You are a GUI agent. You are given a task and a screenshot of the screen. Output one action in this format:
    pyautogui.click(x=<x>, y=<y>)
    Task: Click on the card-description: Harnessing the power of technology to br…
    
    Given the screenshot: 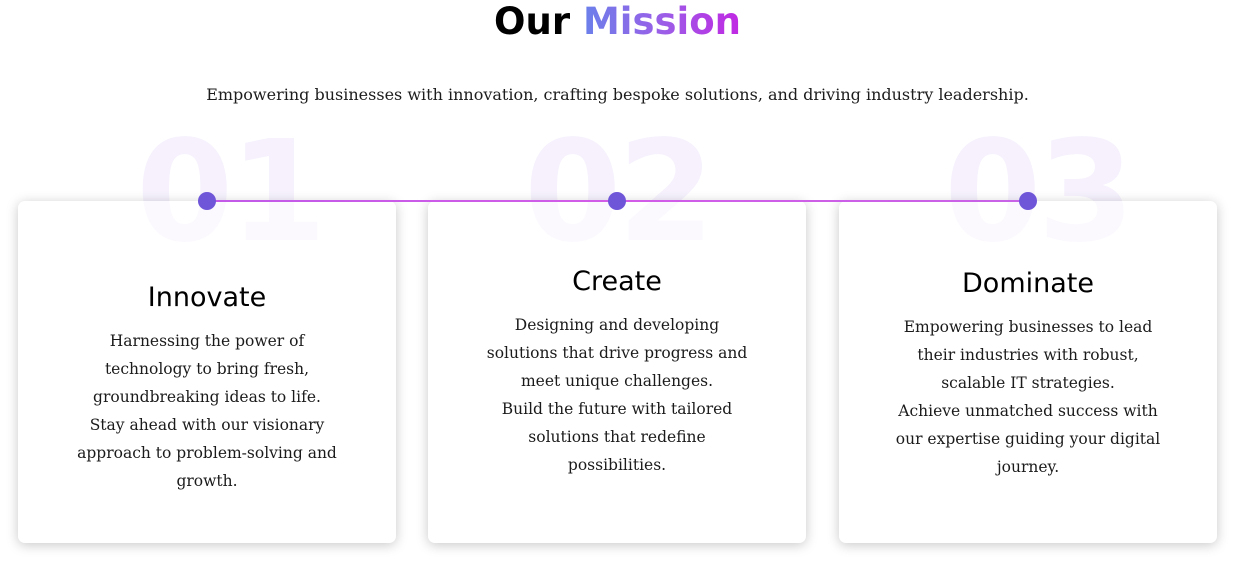 What is the action you would take?
    pyautogui.click(x=207, y=411)
    